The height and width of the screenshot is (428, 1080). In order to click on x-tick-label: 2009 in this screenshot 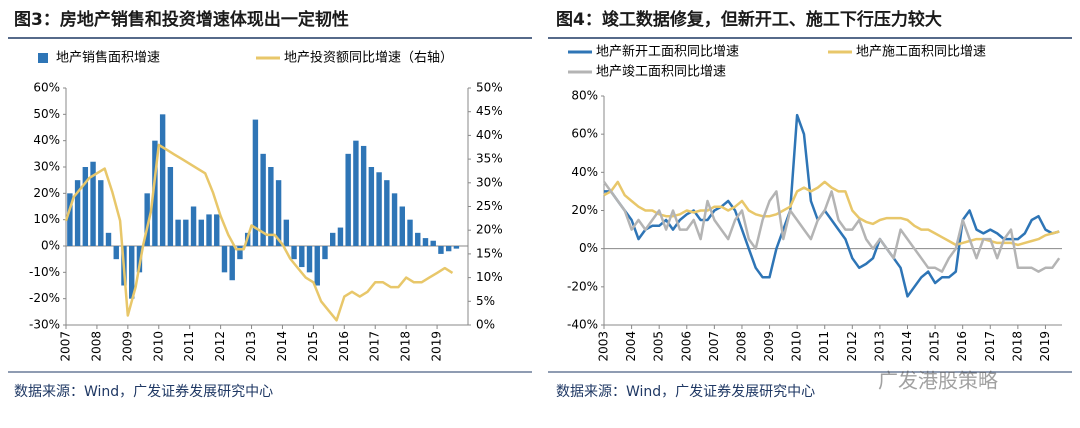, I will do `click(127, 346)`.